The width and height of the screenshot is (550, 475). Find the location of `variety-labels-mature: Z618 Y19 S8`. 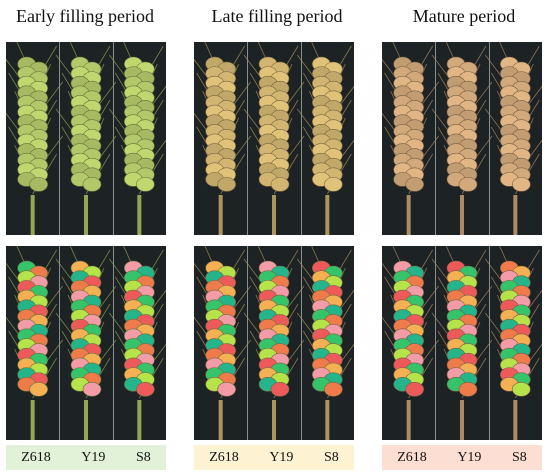

variety-labels-mature: Z618 Y19 S8 is located at coordinates (462, 457).